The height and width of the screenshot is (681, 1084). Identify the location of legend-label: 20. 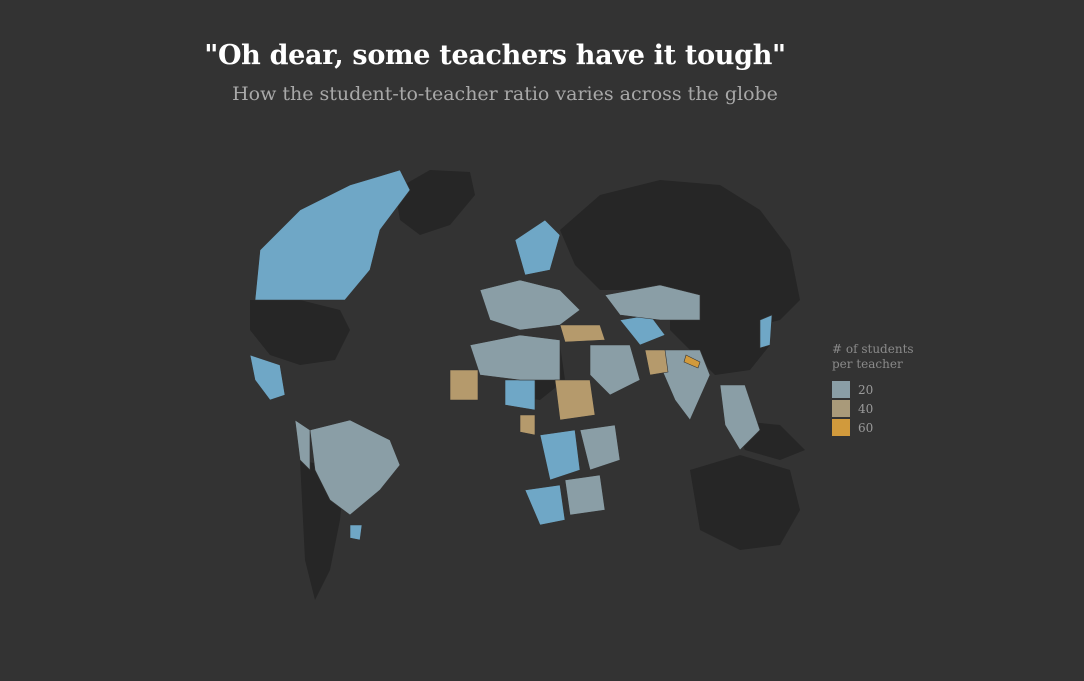
(866, 389).